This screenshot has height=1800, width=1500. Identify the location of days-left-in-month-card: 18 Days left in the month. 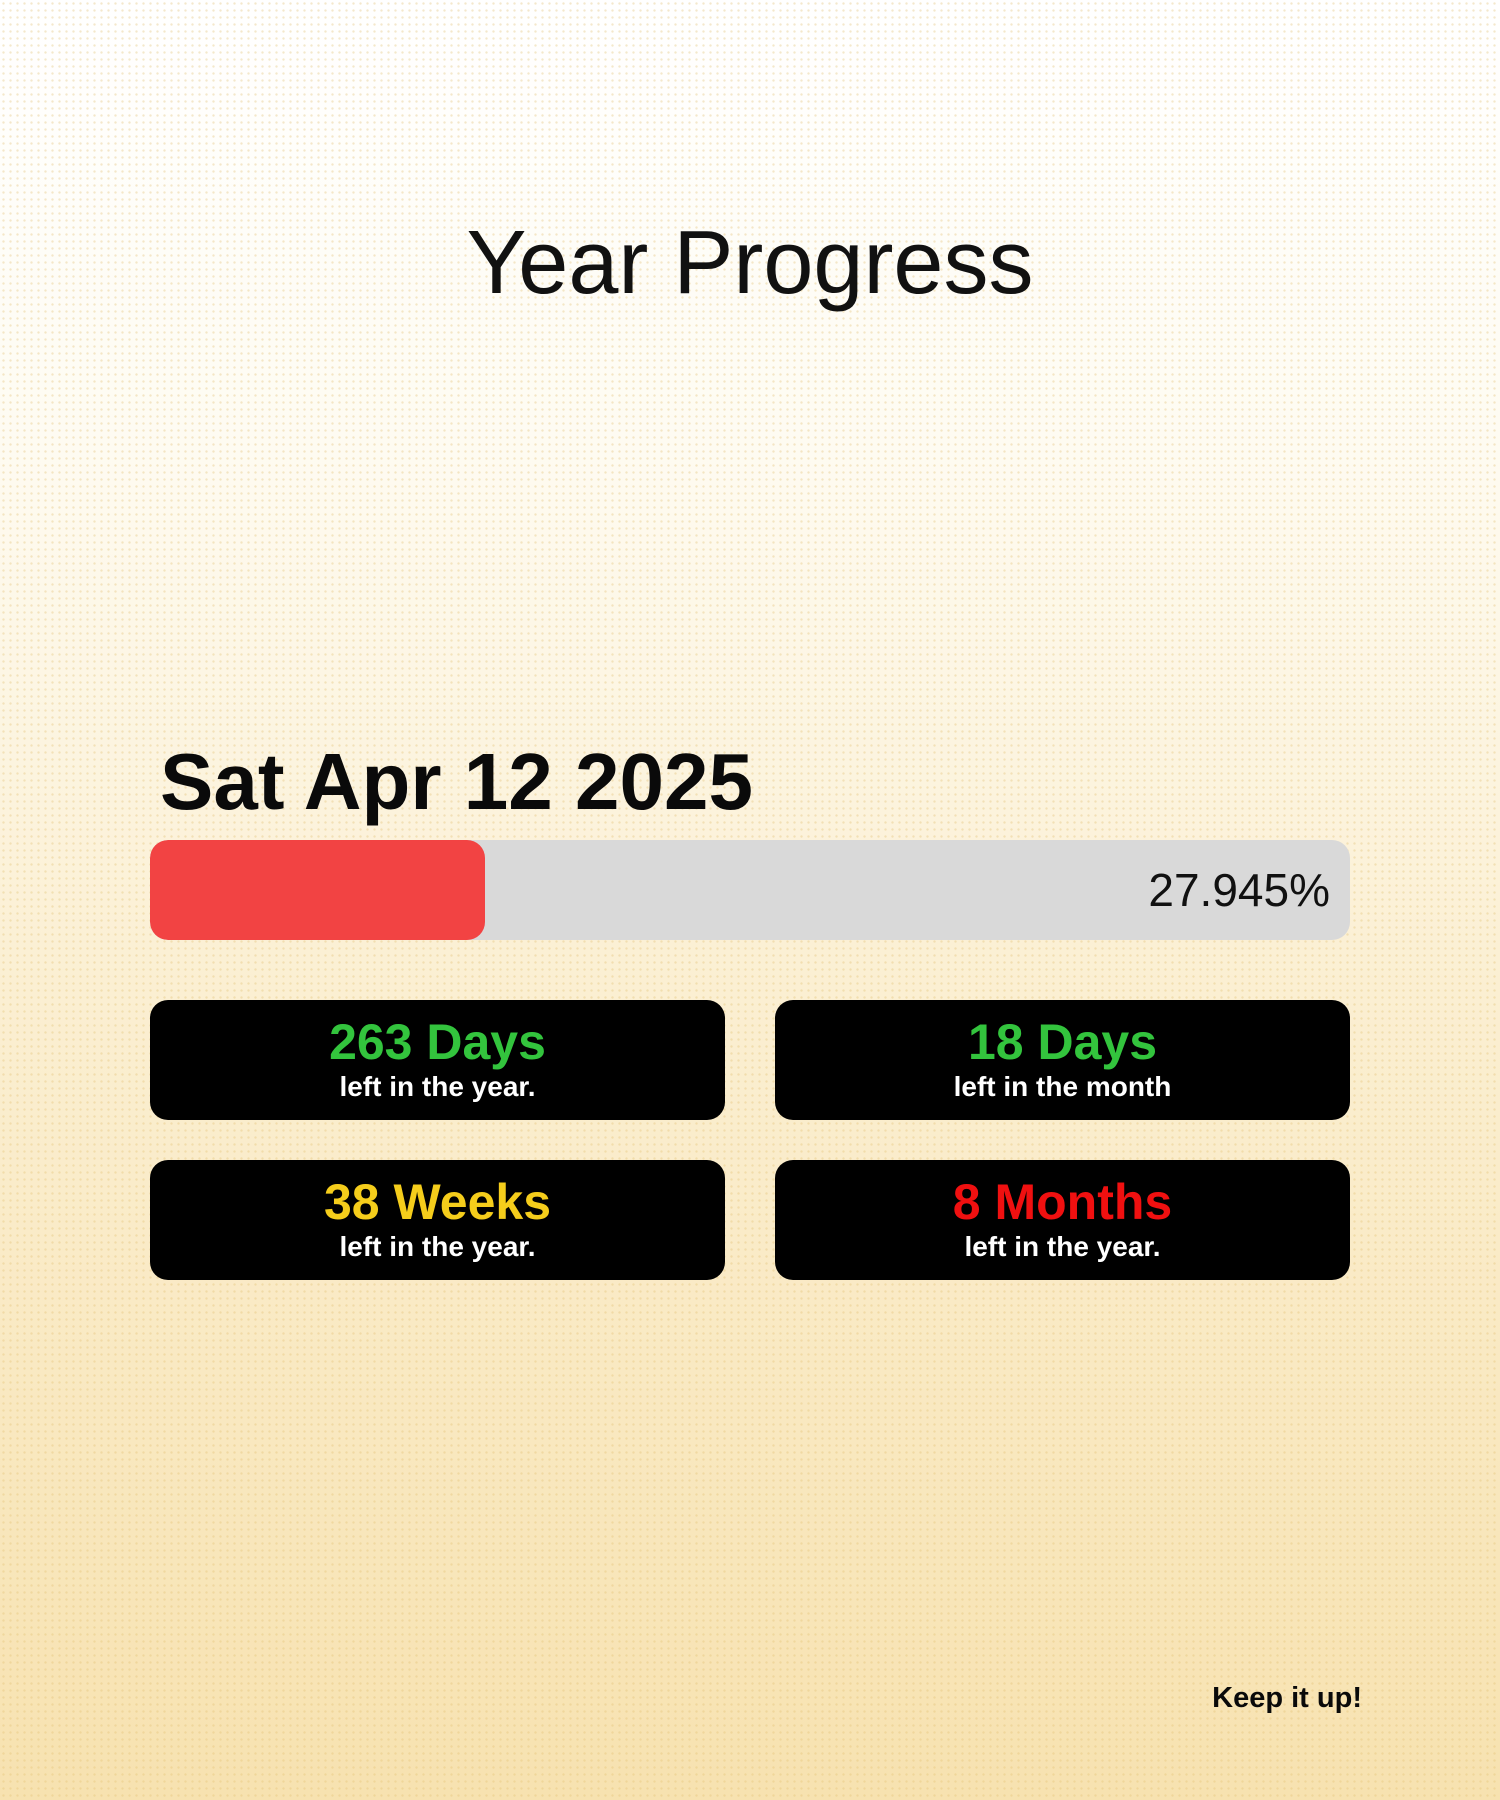
(1062, 1060).